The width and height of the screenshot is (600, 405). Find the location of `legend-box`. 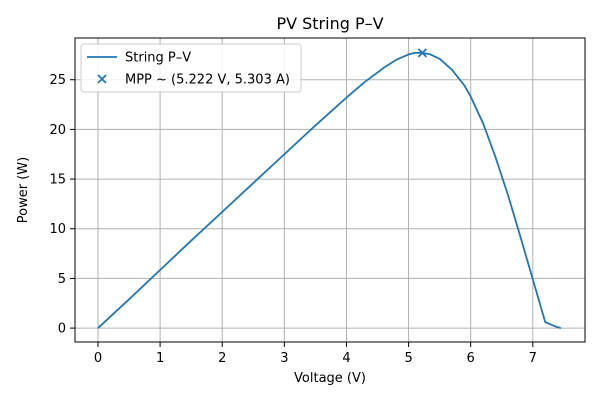

legend-box is located at coordinates (191, 68).